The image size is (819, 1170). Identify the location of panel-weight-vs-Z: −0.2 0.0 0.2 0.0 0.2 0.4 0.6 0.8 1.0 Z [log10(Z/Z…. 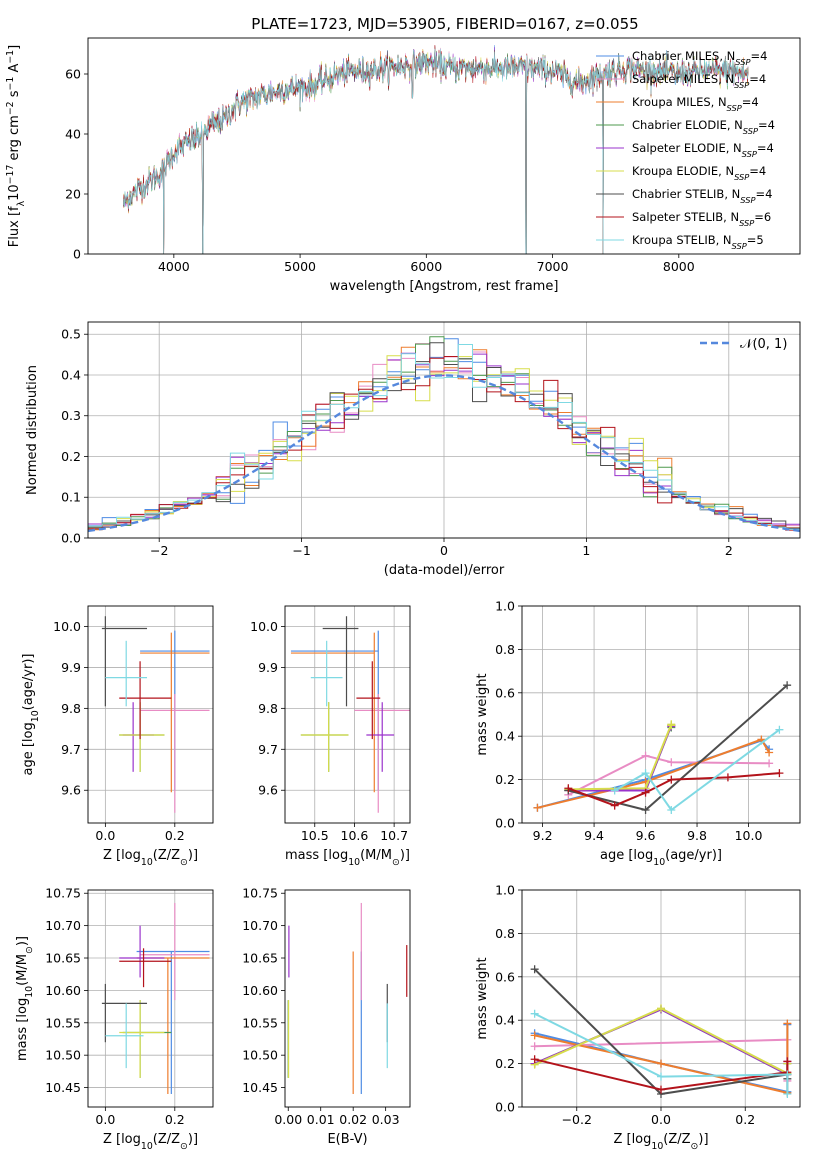
(638, 1017).